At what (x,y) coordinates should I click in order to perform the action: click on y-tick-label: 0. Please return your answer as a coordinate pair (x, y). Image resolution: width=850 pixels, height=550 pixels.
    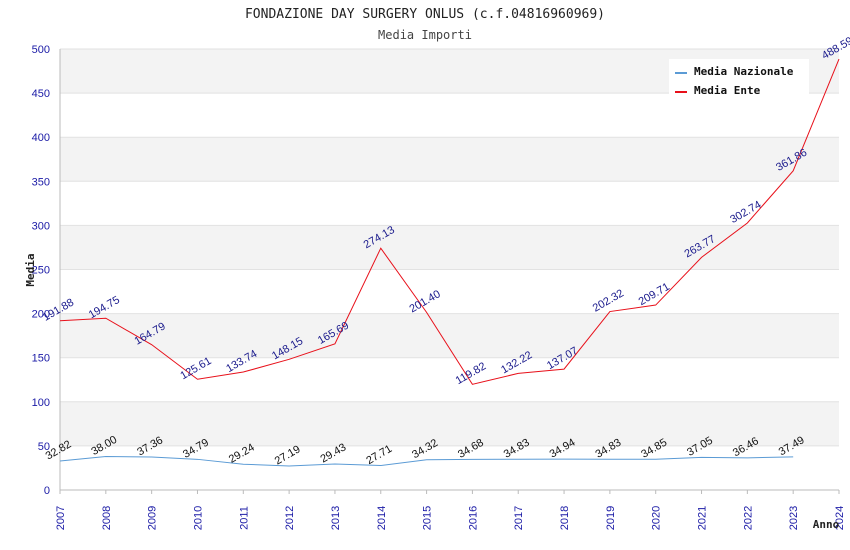
    Looking at the image, I should click on (47, 491).